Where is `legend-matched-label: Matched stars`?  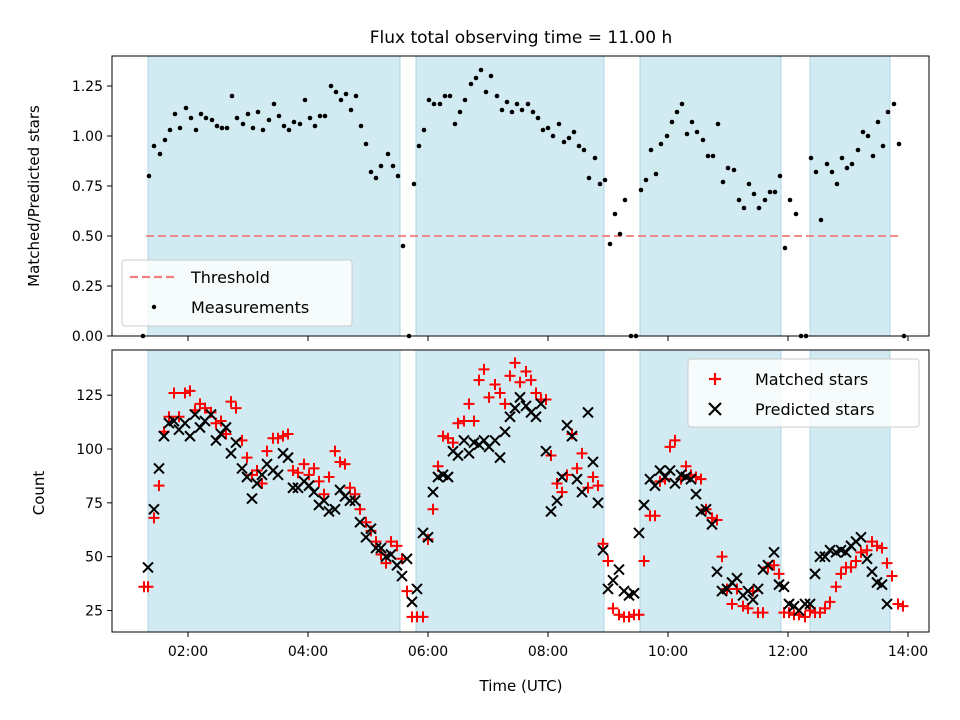 legend-matched-label: Matched stars is located at coordinates (811, 379).